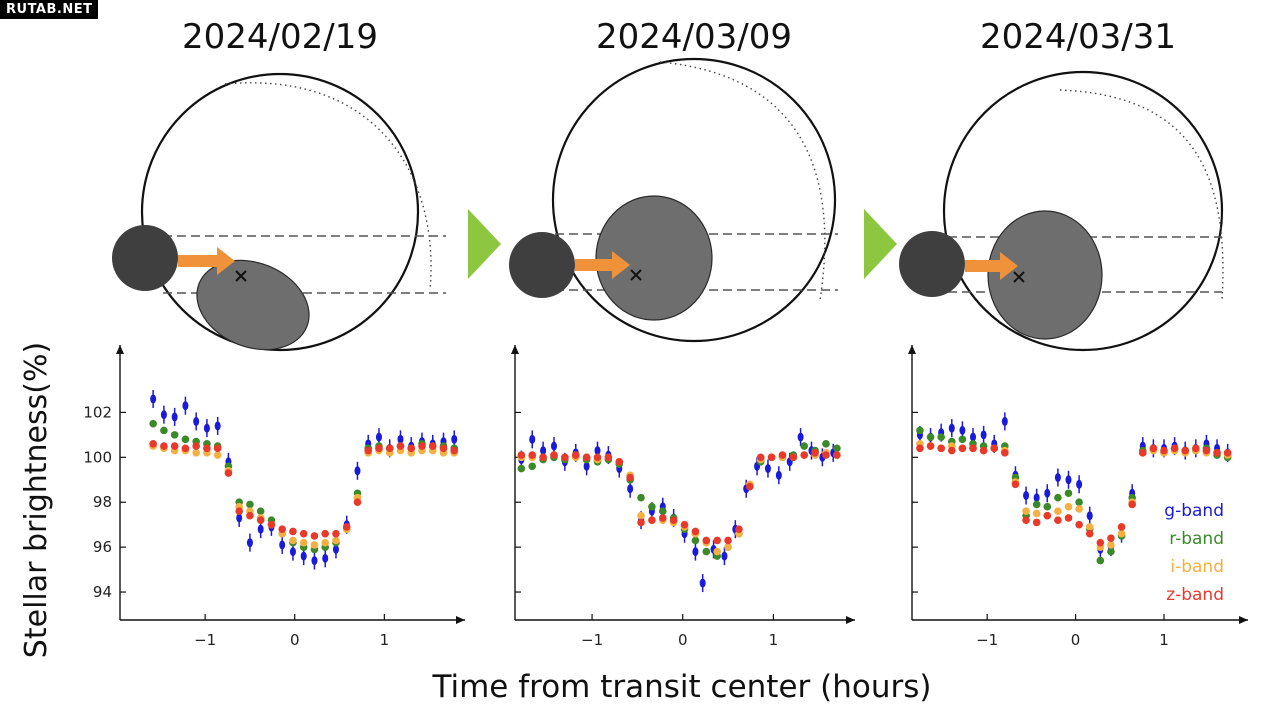  I want to click on panel-date-title: 2024/03/09, so click(694, 37).